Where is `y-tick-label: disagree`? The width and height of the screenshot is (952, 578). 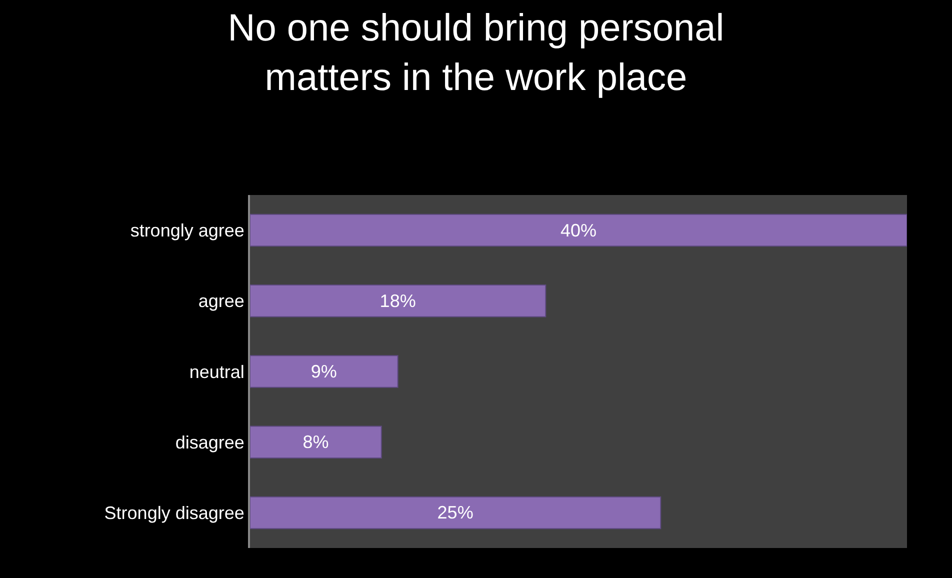
y-tick-label: disagree is located at coordinates (209, 442).